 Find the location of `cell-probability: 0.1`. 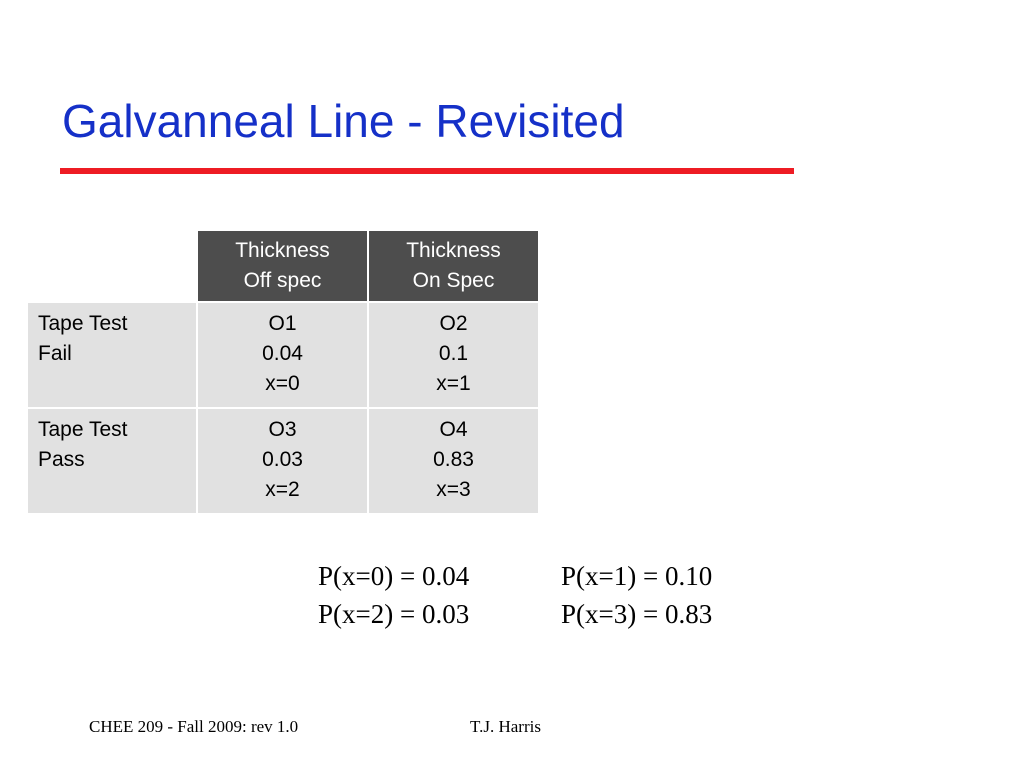

cell-probability: 0.1 is located at coordinates (453, 353).